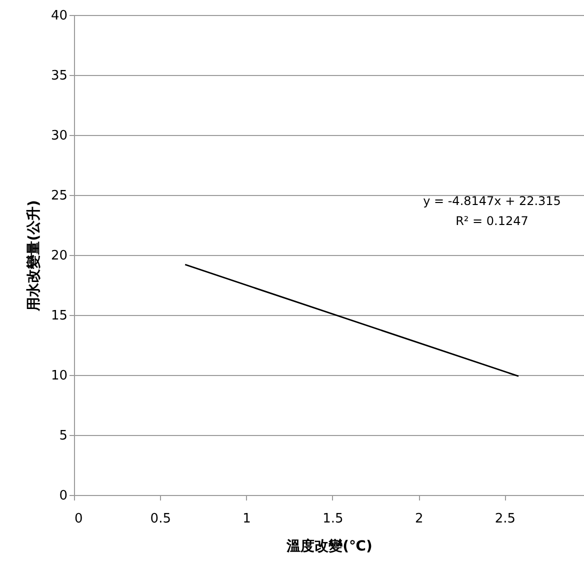 The height and width of the screenshot is (575, 584). What do you see at coordinates (492, 221) in the screenshot?
I see `annotation: R² = 0.1247` at bounding box center [492, 221].